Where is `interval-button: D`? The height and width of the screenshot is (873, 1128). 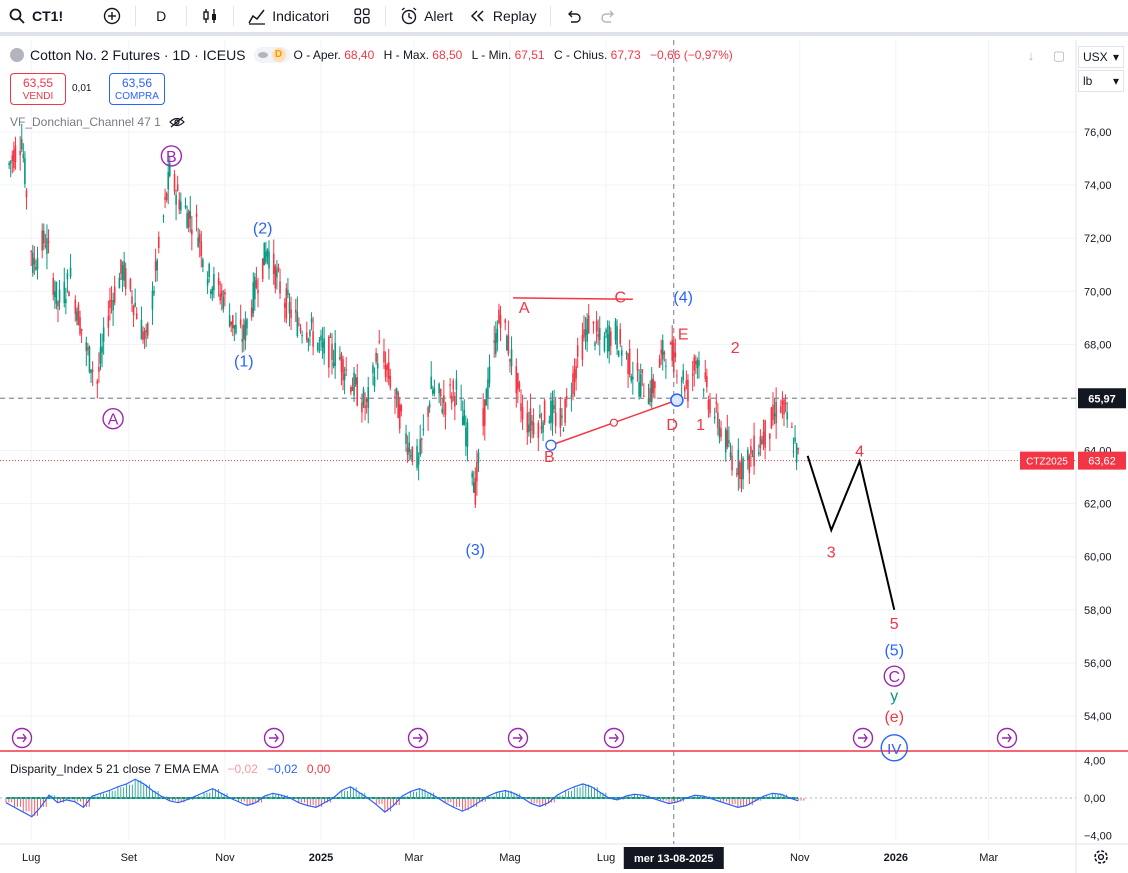 interval-button: D is located at coordinates (161, 16).